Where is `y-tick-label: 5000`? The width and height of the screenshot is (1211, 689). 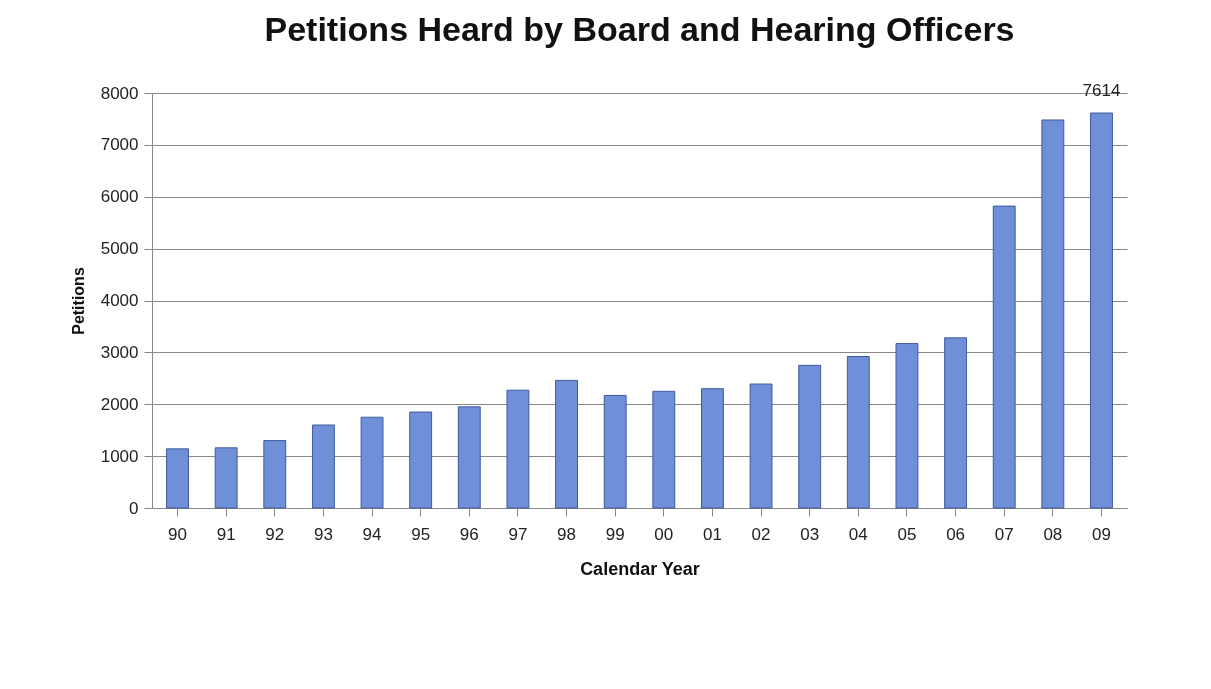
y-tick-label: 5000 is located at coordinates (119, 249).